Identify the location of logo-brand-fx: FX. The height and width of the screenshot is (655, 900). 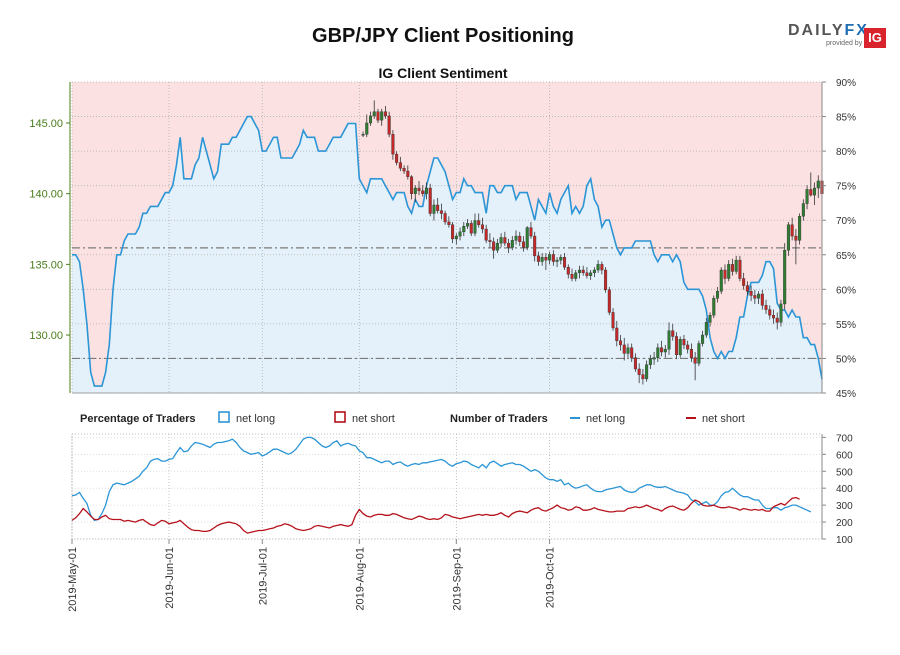
(856, 30).